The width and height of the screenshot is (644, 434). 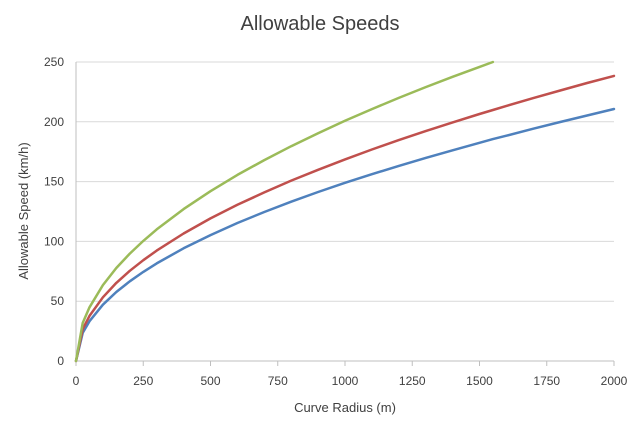 What do you see at coordinates (54, 122) in the screenshot?
I see `y-tick-label: 200` at bounding box center [54, 122].